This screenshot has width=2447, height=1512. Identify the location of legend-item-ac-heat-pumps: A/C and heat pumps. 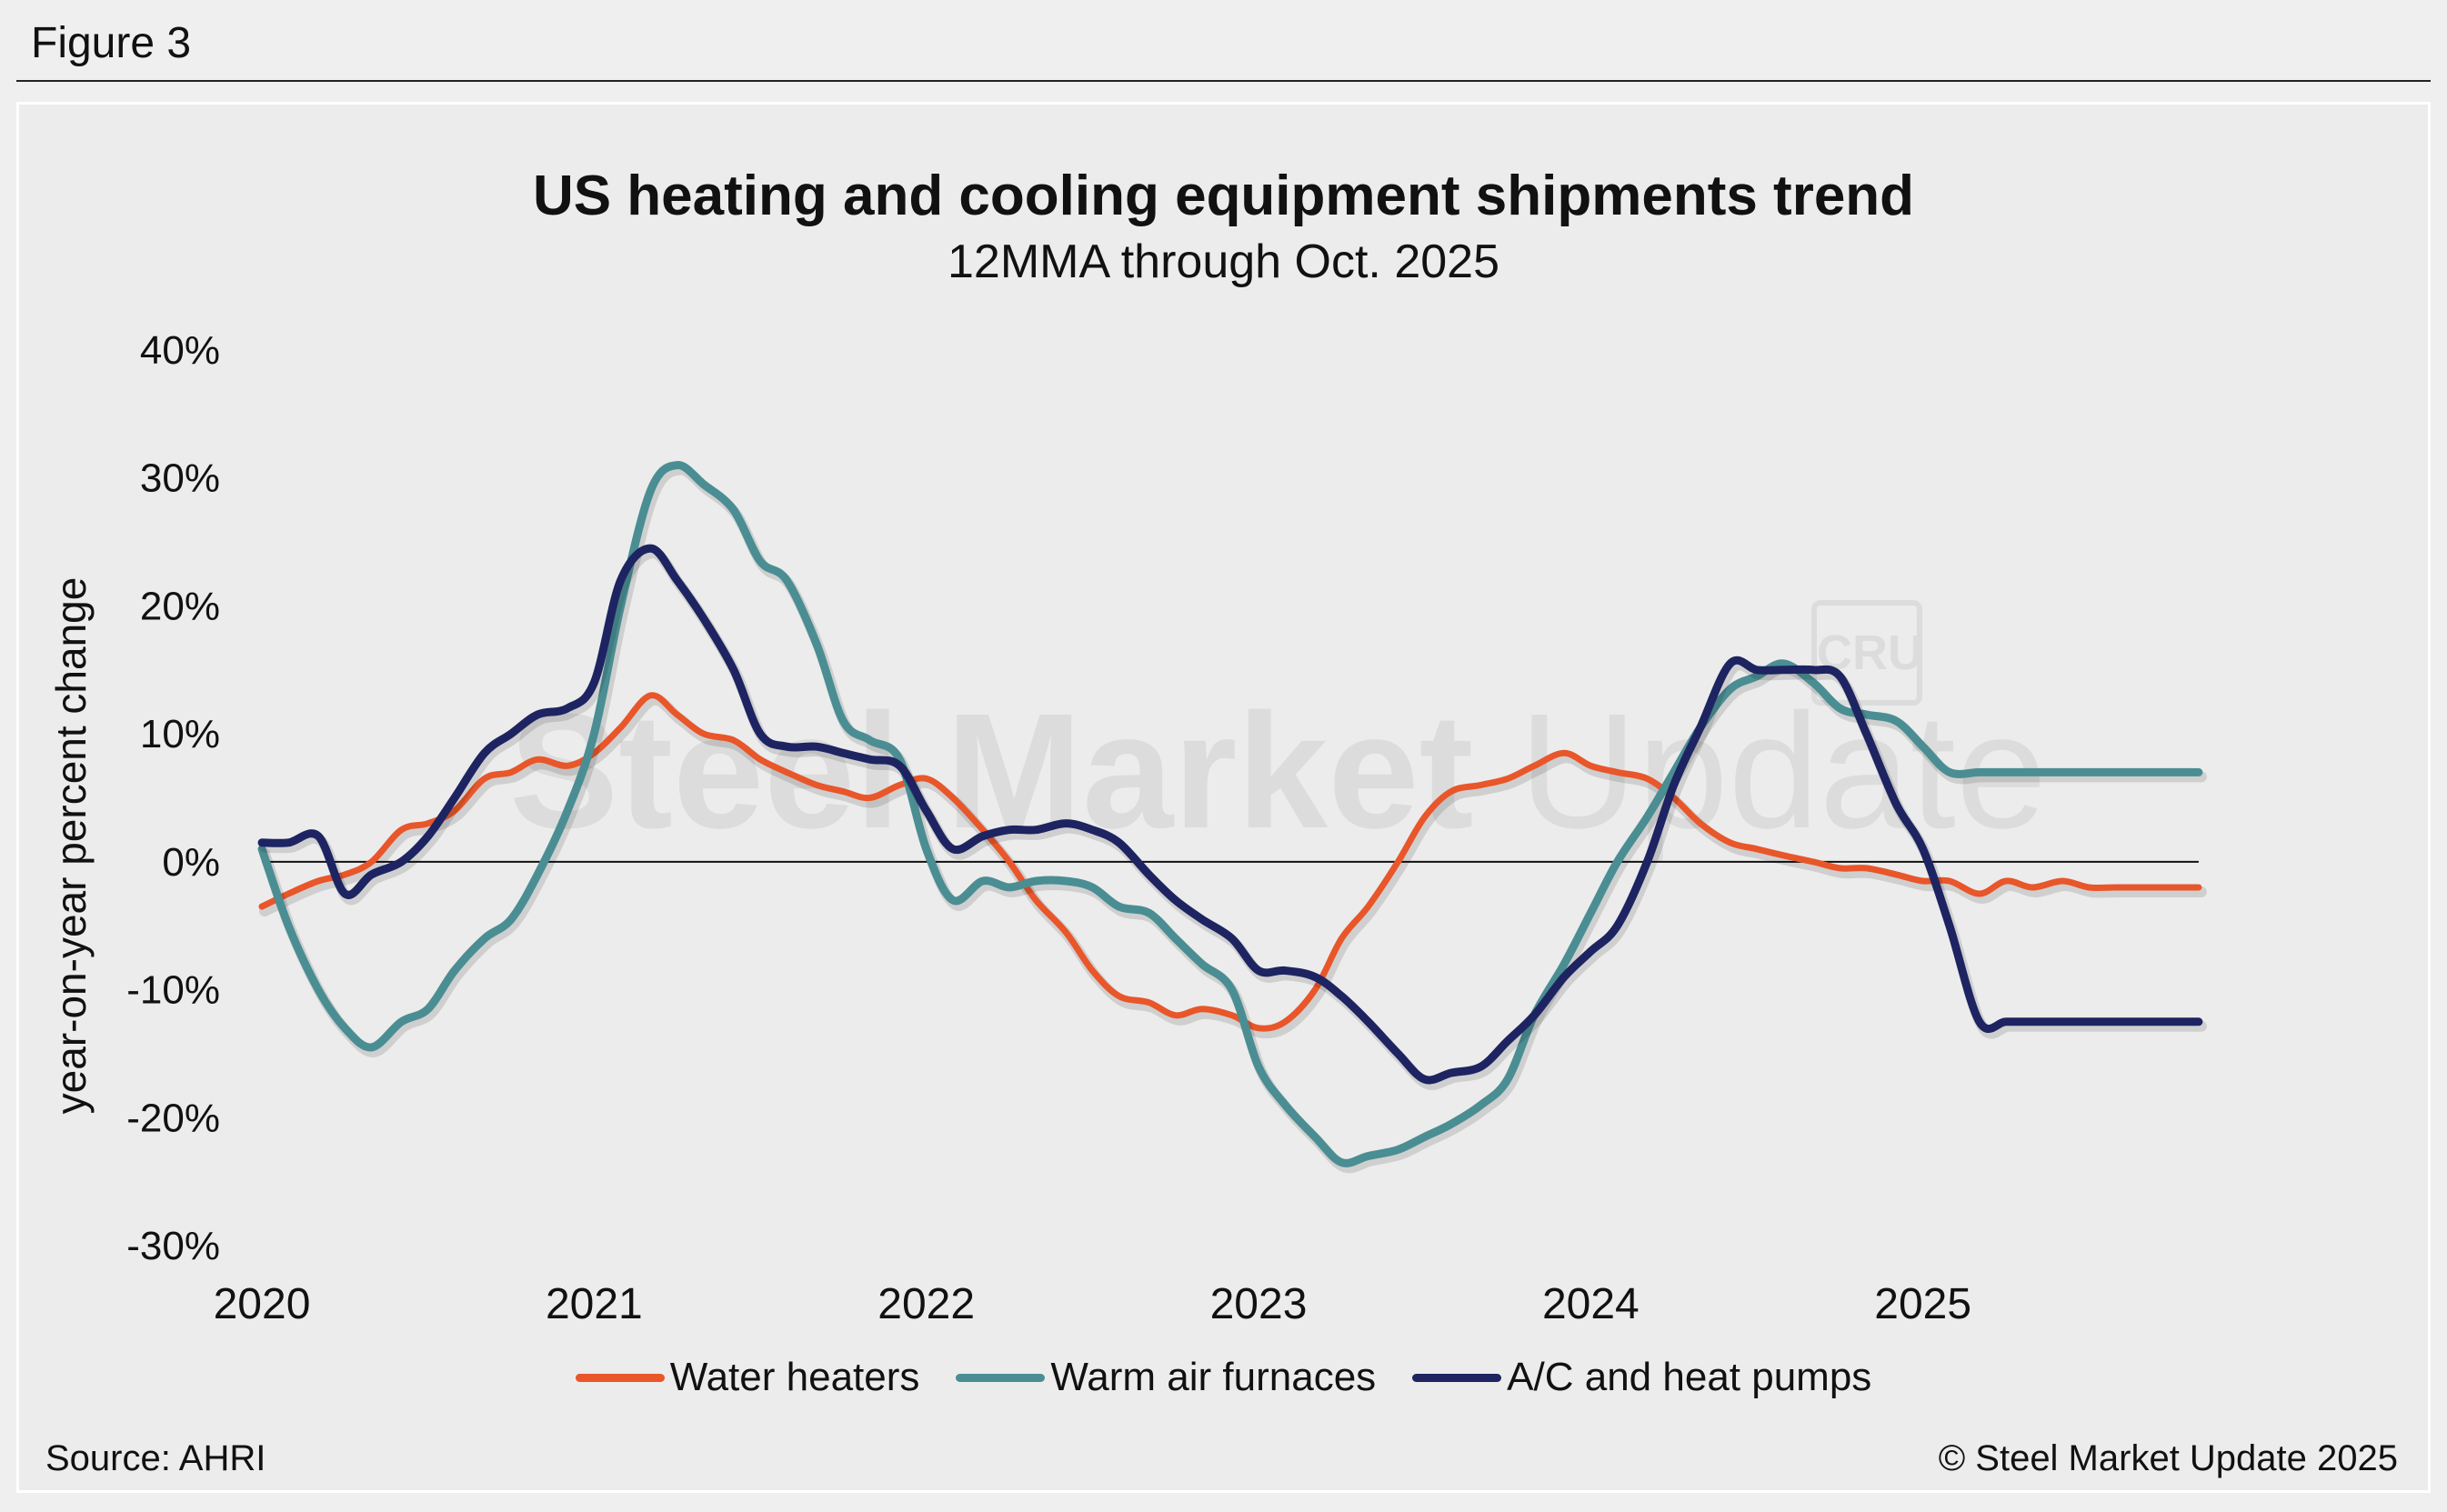
(1642, 1377).